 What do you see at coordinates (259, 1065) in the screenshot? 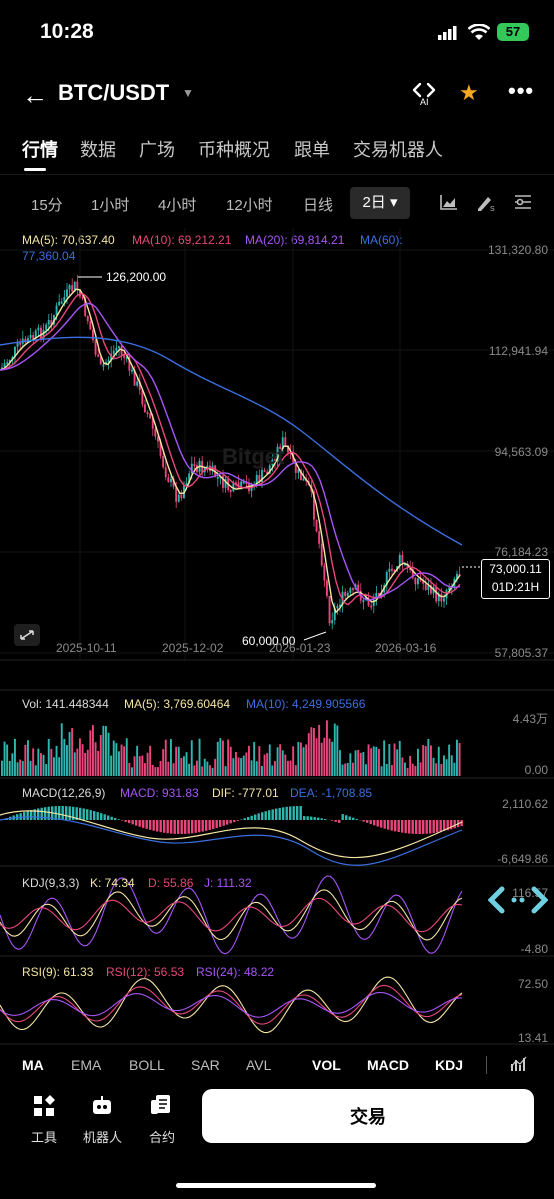
I see `ind-tab-avl: AVL` at bounding box center [259, 1065].